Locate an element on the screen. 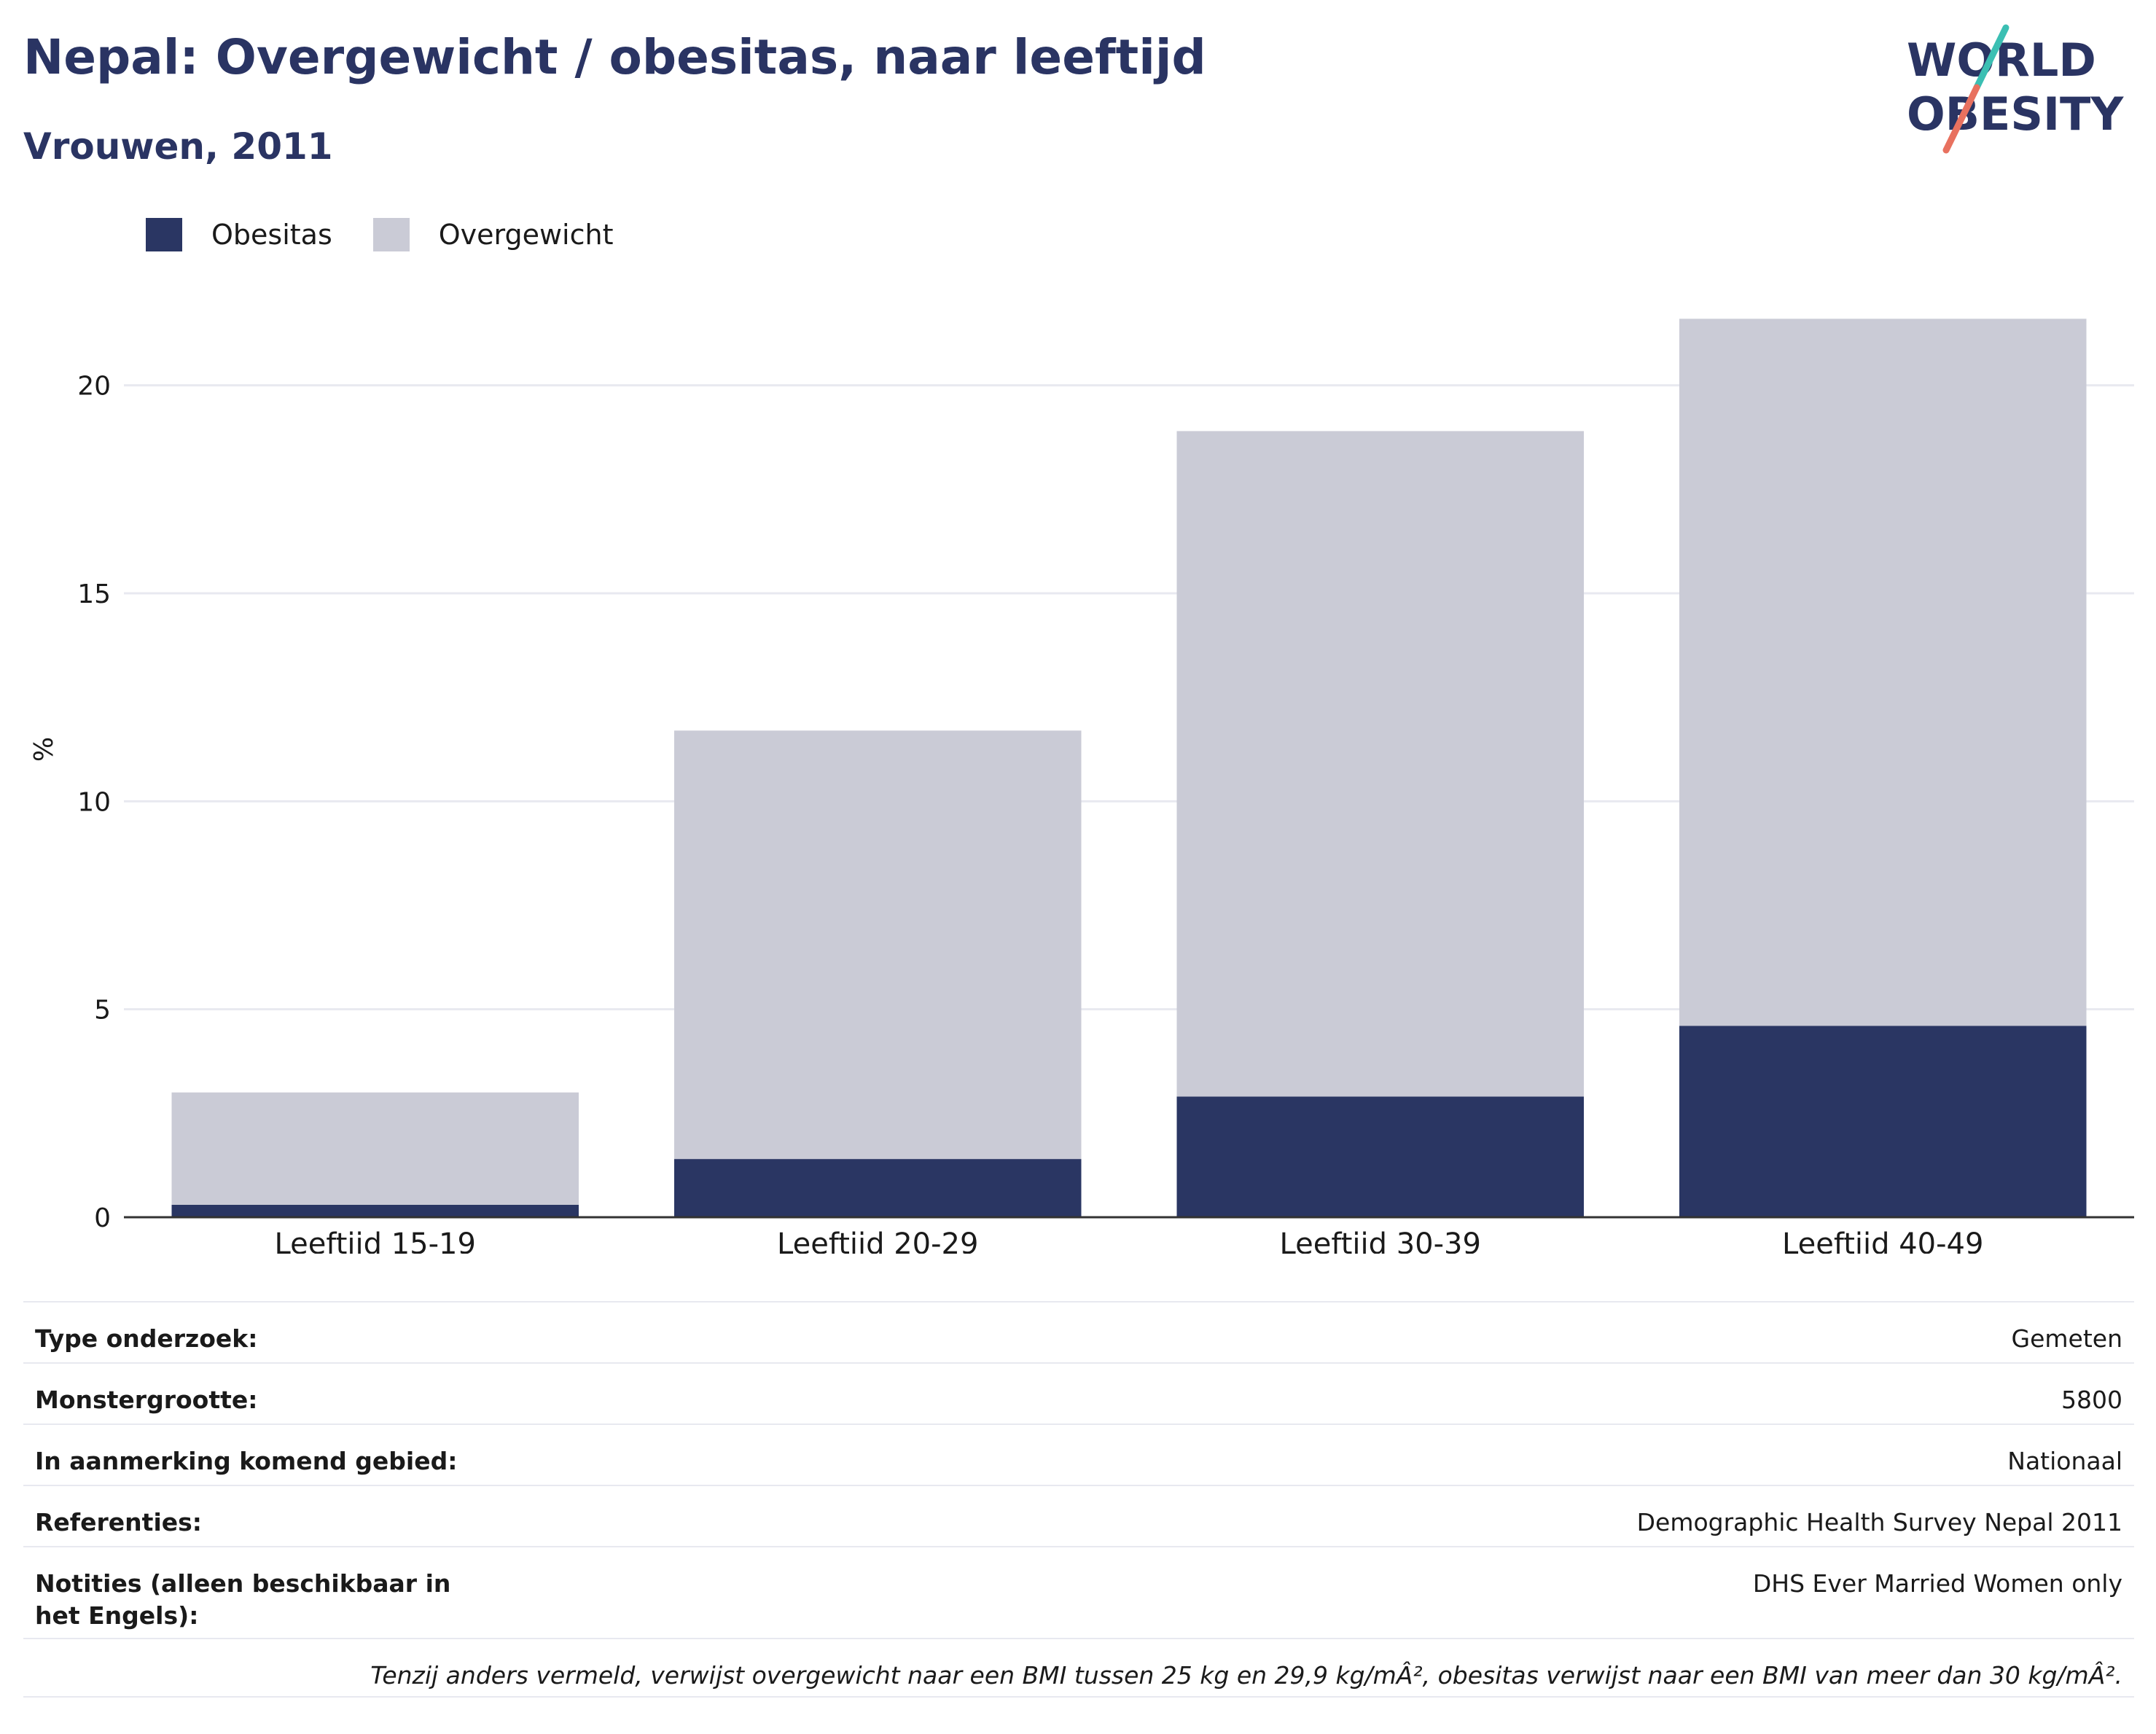 This screenshot has width=2156, height=1734. legend-item-obesitas: Obesitas is located at coordinates (239, 234).